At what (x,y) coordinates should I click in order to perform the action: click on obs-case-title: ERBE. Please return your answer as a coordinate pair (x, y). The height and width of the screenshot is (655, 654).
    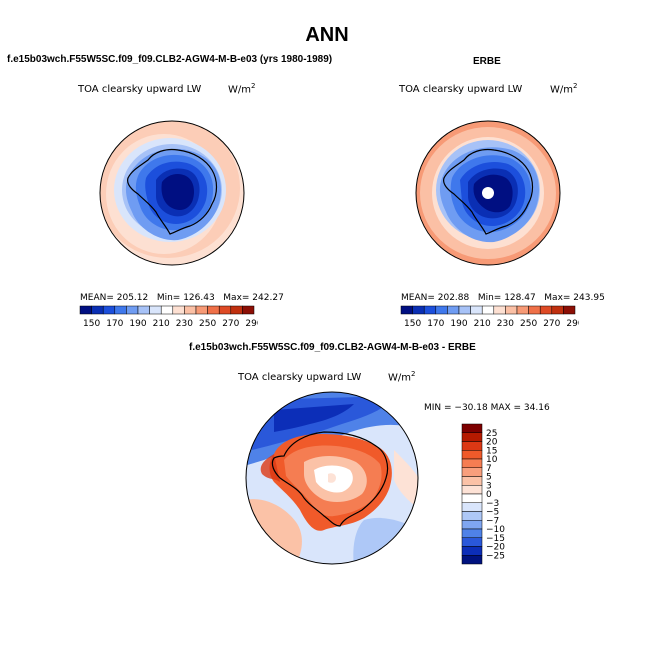
    Looking at the image, I should click on (487, 61).